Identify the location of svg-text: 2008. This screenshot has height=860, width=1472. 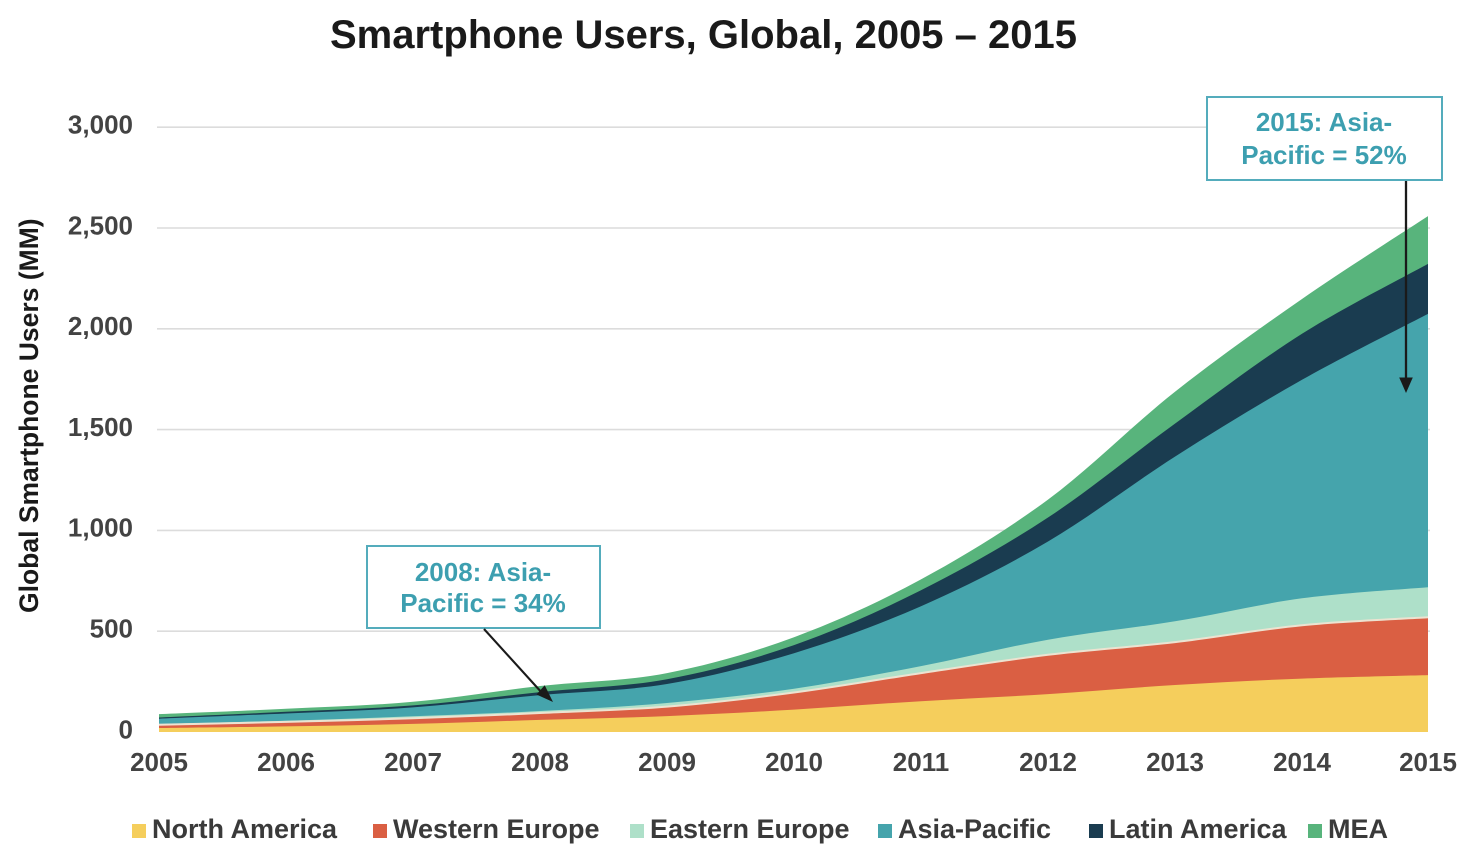
(540, 762).